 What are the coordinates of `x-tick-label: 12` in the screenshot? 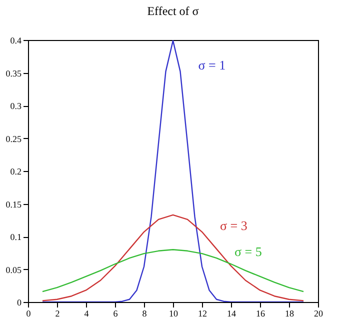 It's located at (202, 313).